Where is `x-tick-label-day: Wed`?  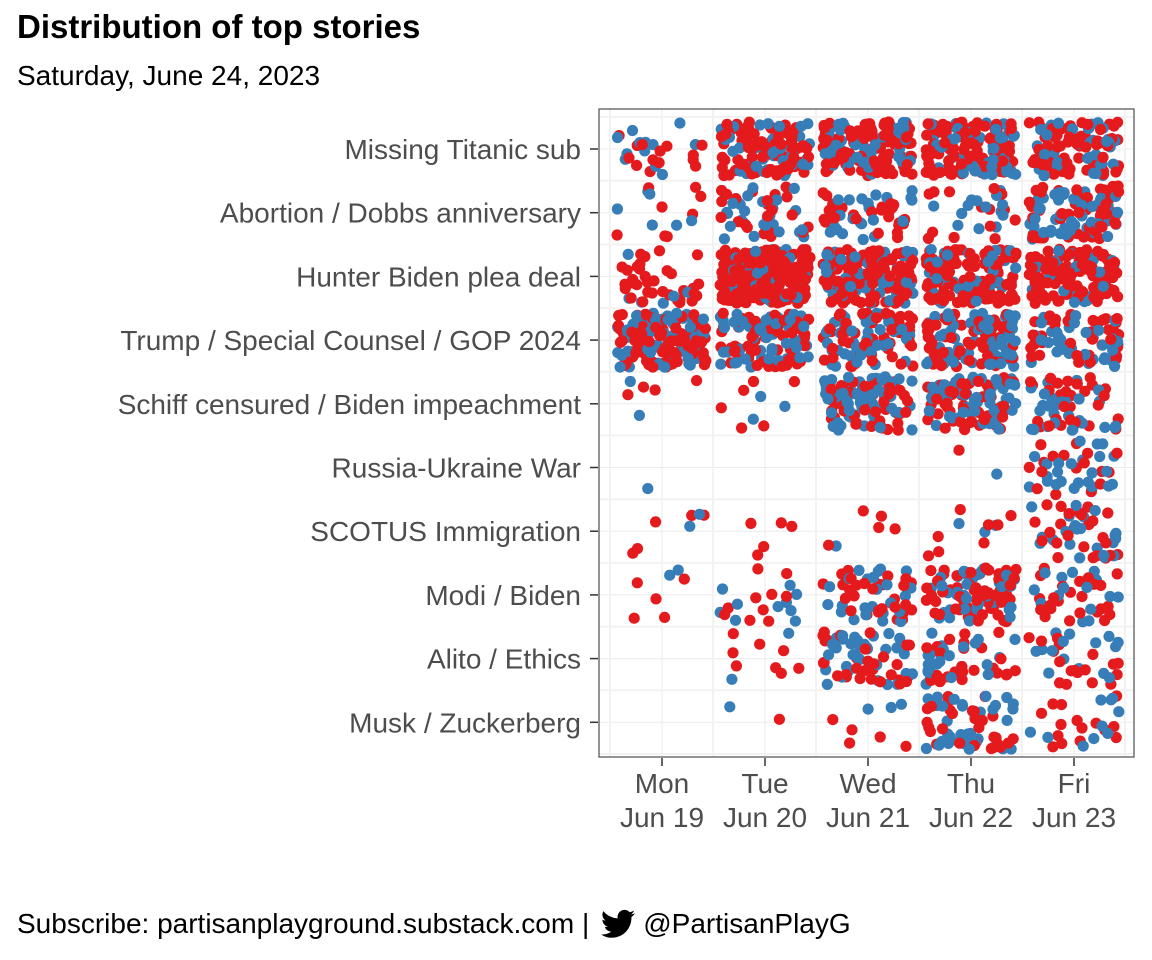
x-tick-label-day: Wed is located at coordinates (867, 783).